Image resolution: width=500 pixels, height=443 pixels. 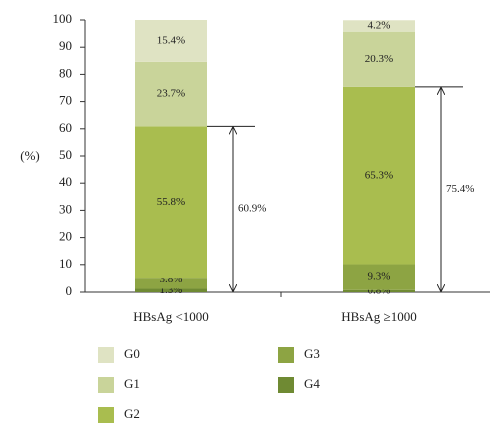 What do you see at coordinates (63, 18) in the screenshot?
I see `y-tick-label: 100` at bounding box center [63, 18].